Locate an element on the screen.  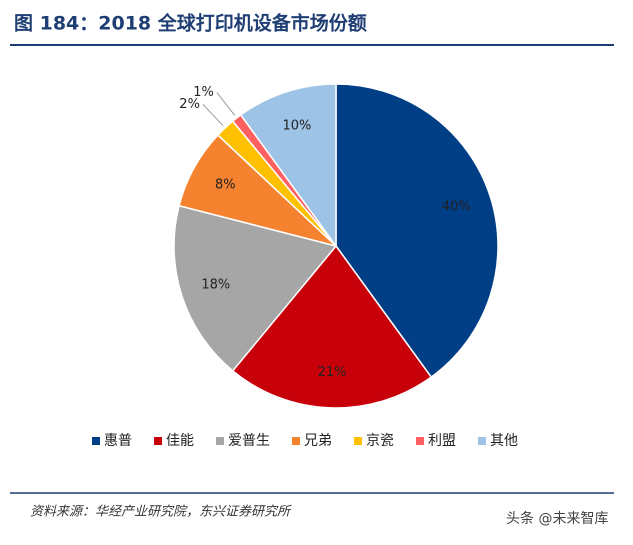
legend-label: 利盟 is located at coordinates (442, 441).